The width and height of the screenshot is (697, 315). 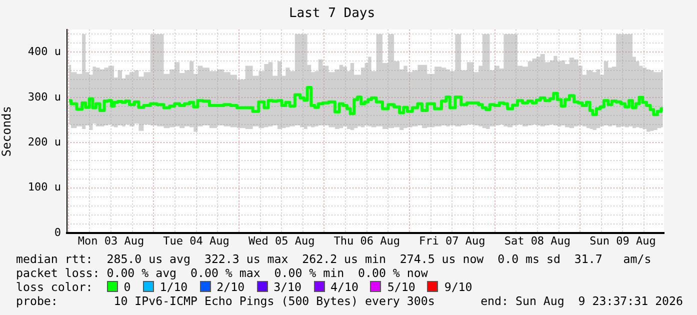 I want to click on y-tick-label: 200 u, so click(x=44, y=141).